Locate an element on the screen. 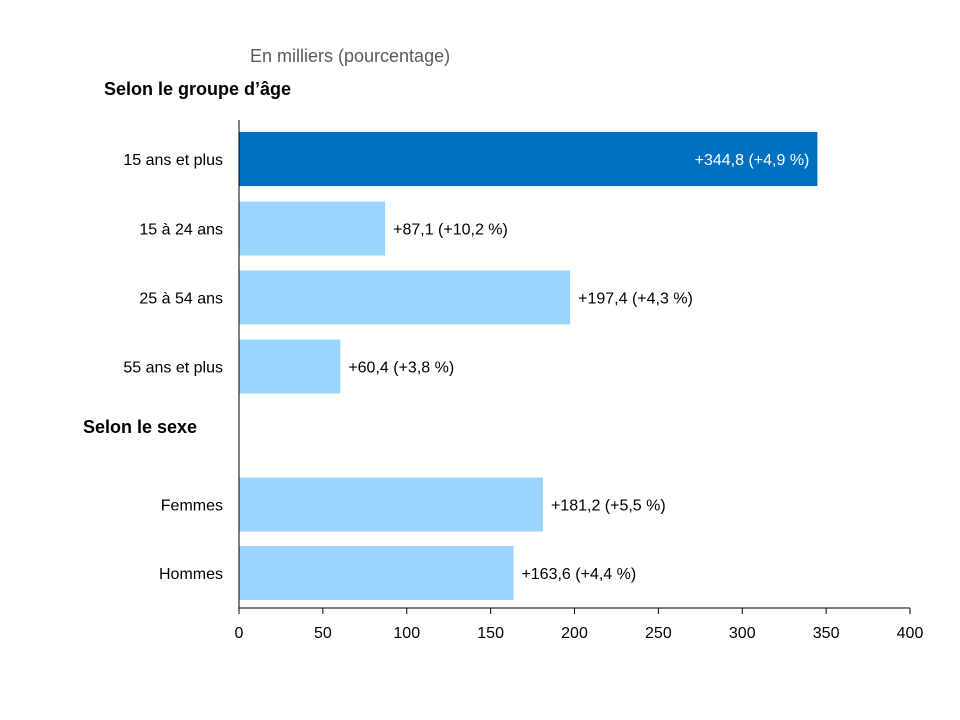  bar-hommes is located at coordinates (376, 573).